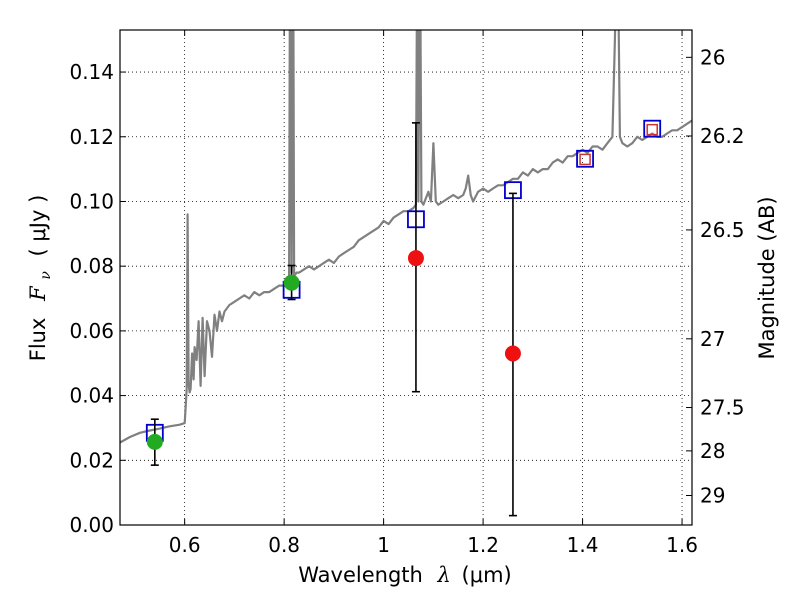  I want to click on y2-tick-label: 29, so click(712, 495).